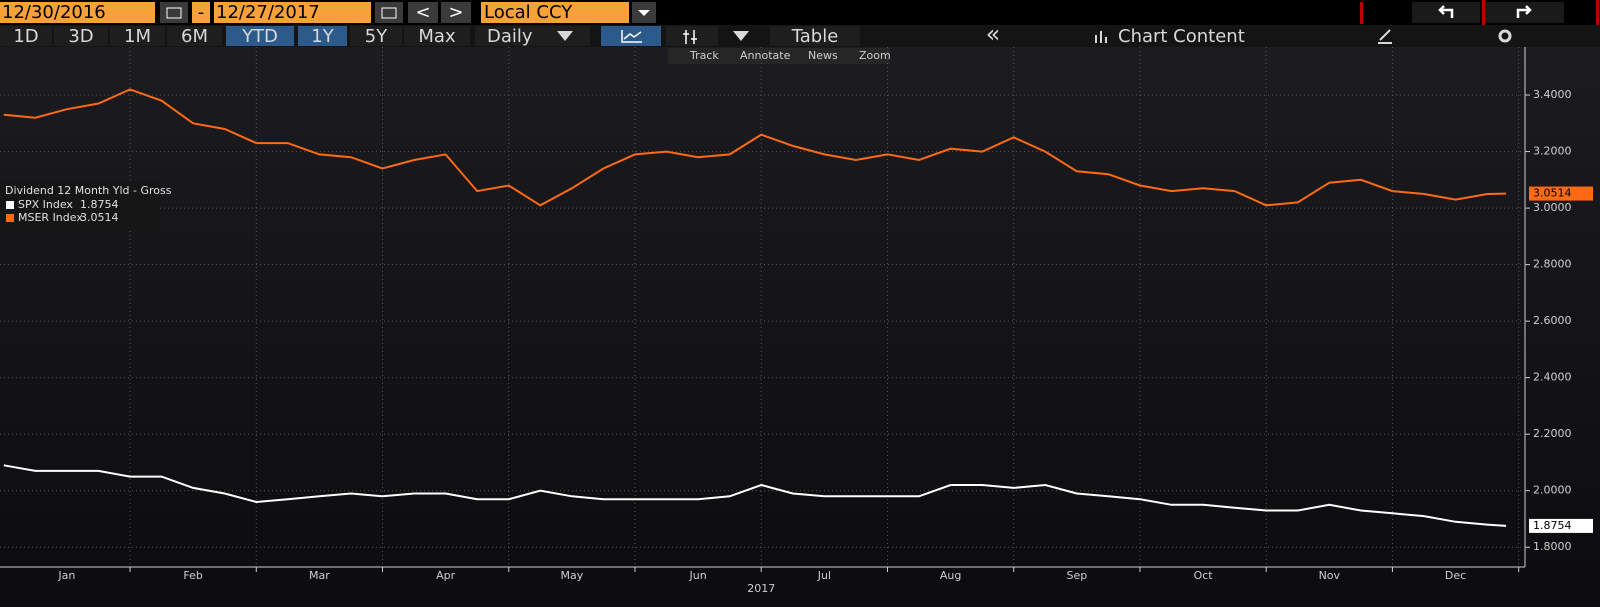 This screenshot has width=1600, height=607. Describe the element at coordinates (823, 55) in the screenshot. I see `chart-tool: News` at that location.